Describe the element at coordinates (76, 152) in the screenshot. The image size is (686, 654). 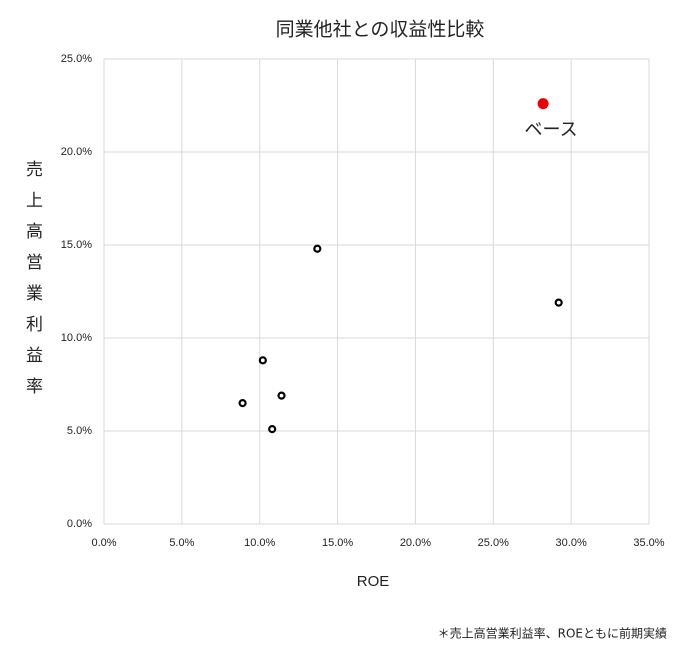
I see `y-tick-label: 20.0%` at that location.